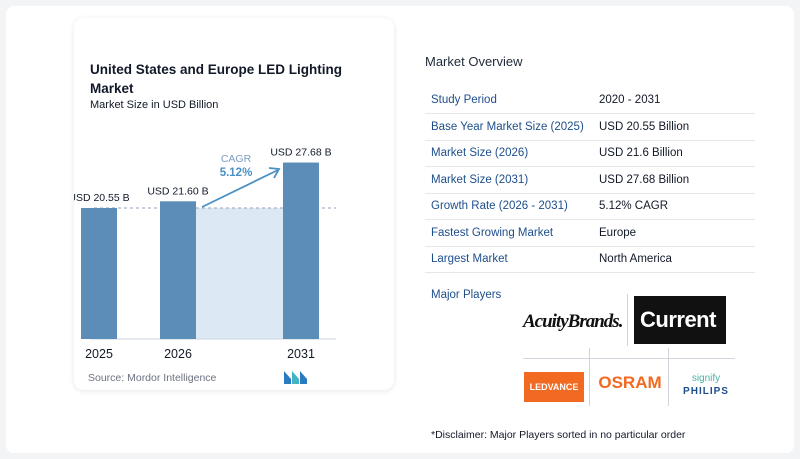 Image resolution: width=800 pixels, height=459 pixels. What do you see at coordinates (236, 173) in the screenshot?
I see `cagr-value: 5.12%` at bounding box center [236, 173].